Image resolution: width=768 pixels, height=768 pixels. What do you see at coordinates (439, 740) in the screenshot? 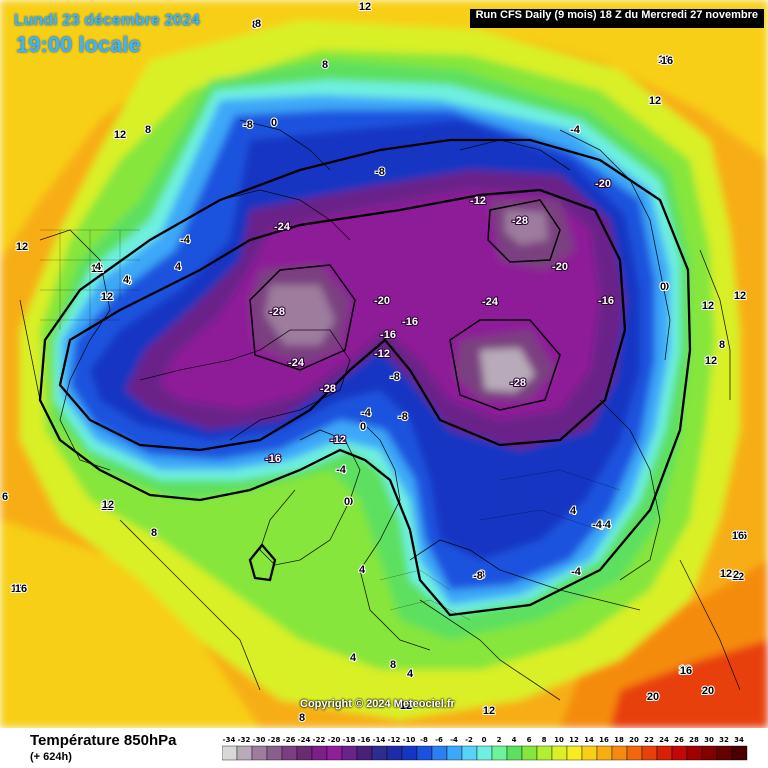
I see `legend-tick-label: -6` at bounding box center [439, 740].